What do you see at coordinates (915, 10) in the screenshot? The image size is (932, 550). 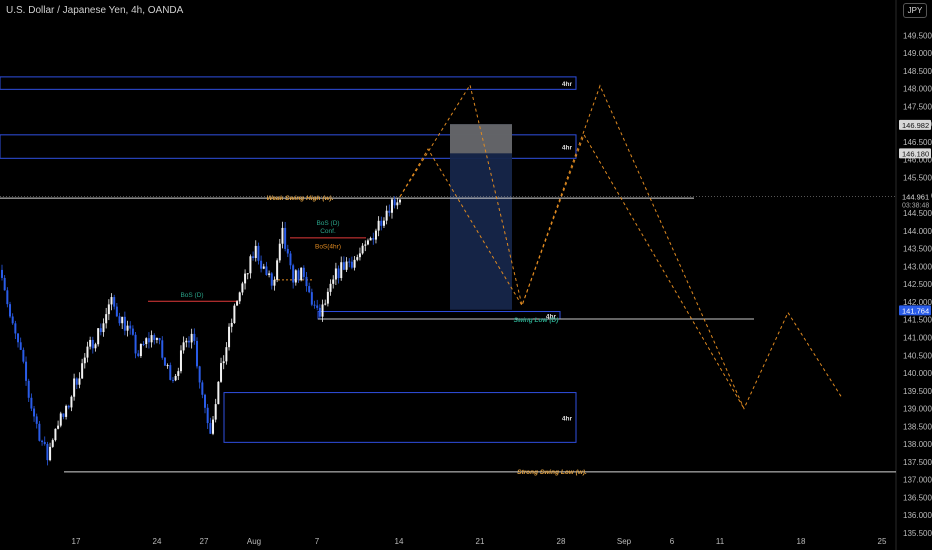 I see `currency-button: JPY` at bounding box center [915, 10].